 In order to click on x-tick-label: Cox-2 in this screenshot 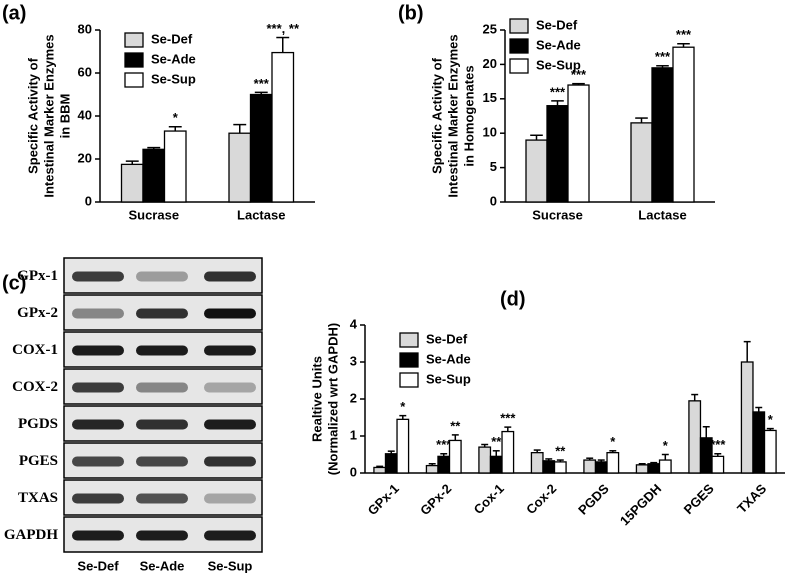, I will do `click(541, 499)`.